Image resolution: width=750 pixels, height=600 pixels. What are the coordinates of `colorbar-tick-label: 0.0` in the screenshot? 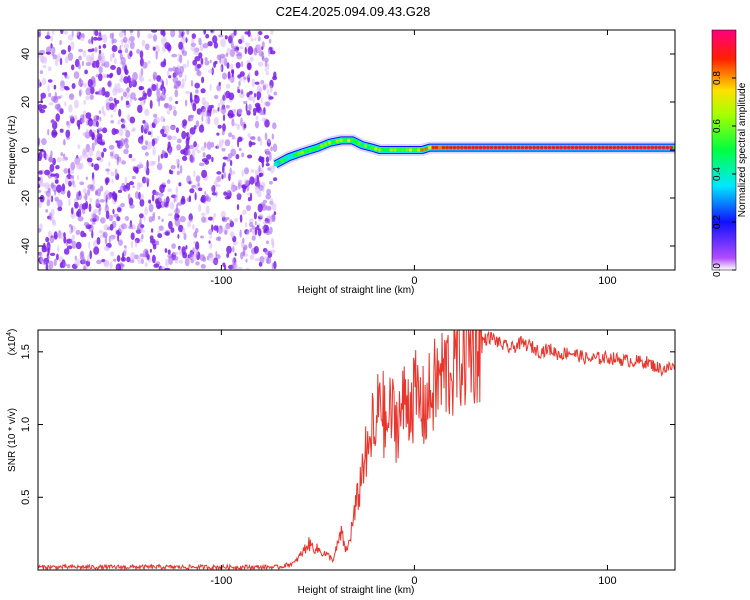 It's located at (717, 270).